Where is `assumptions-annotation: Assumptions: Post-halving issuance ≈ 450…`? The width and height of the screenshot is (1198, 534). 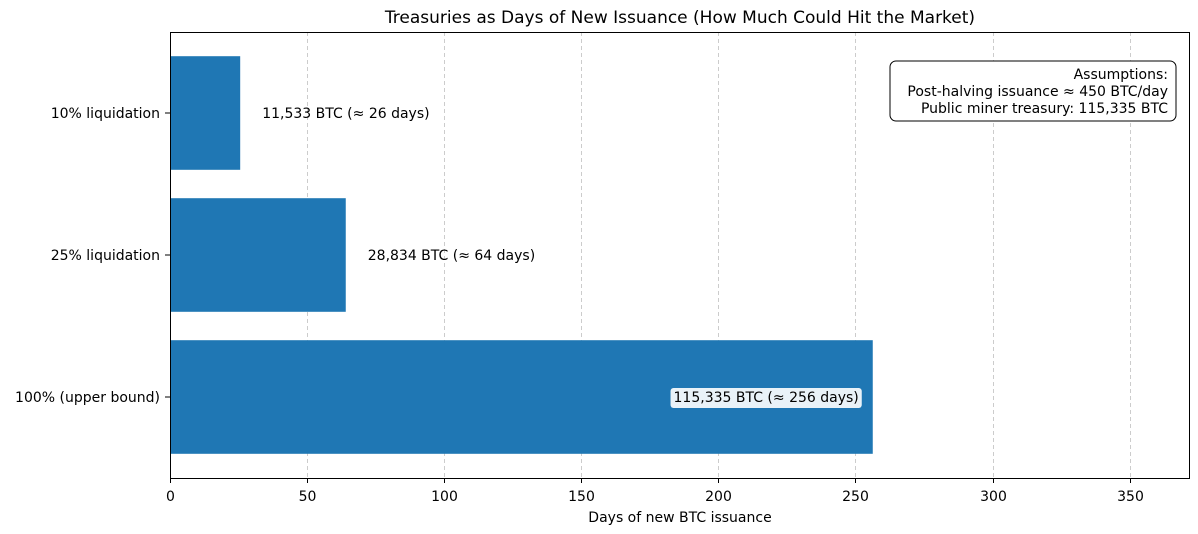 assumptions-annotation: Assumptions: Post-halving issuance ≈ 450… is located at coordinates (1033, 91).